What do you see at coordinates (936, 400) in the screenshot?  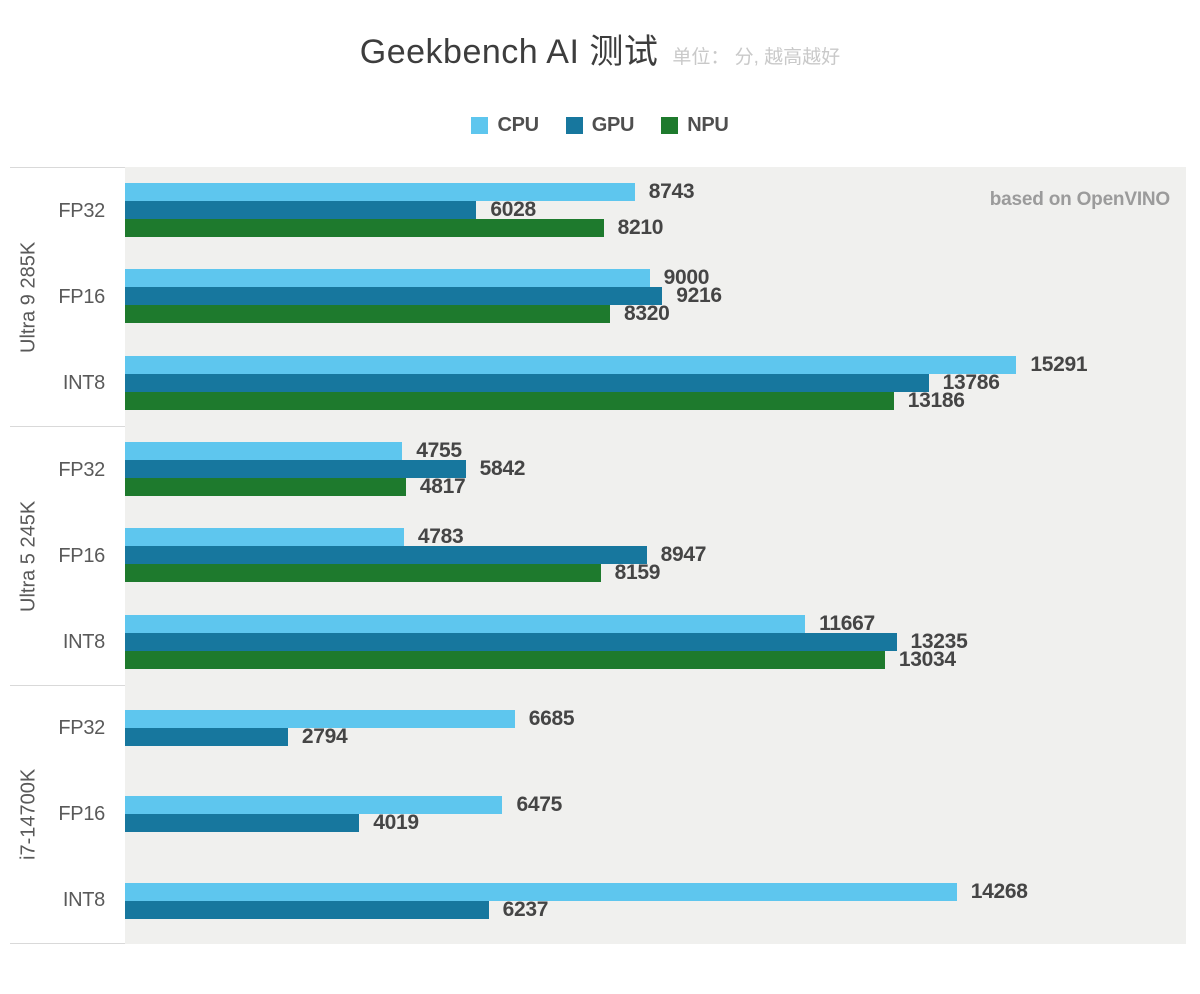 I see `bar-value-label: 13186` at bounding box center [936, 400].